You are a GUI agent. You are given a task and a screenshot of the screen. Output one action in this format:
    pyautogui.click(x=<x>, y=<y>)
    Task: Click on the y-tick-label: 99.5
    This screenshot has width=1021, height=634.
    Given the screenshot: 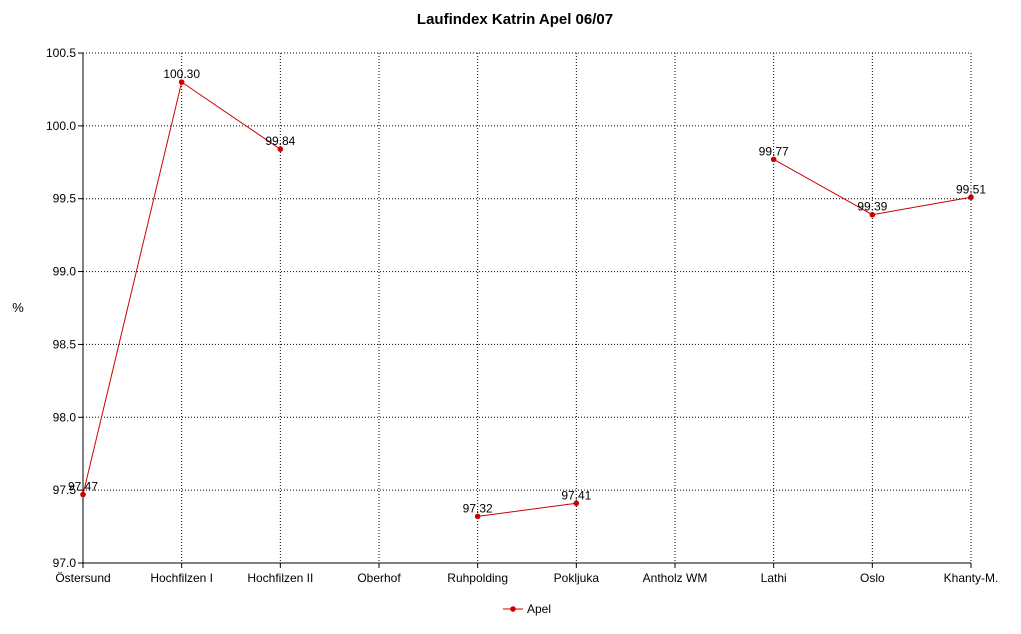 What is the action you would take?
    pyautogui.click(x=65, y=199)
    